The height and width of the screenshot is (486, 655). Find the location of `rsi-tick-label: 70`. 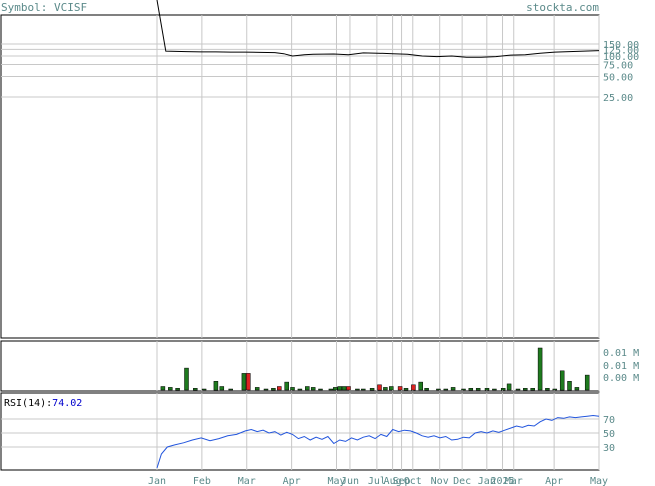

rsi-tick-label: 70 is located at coordinates (609, 420).